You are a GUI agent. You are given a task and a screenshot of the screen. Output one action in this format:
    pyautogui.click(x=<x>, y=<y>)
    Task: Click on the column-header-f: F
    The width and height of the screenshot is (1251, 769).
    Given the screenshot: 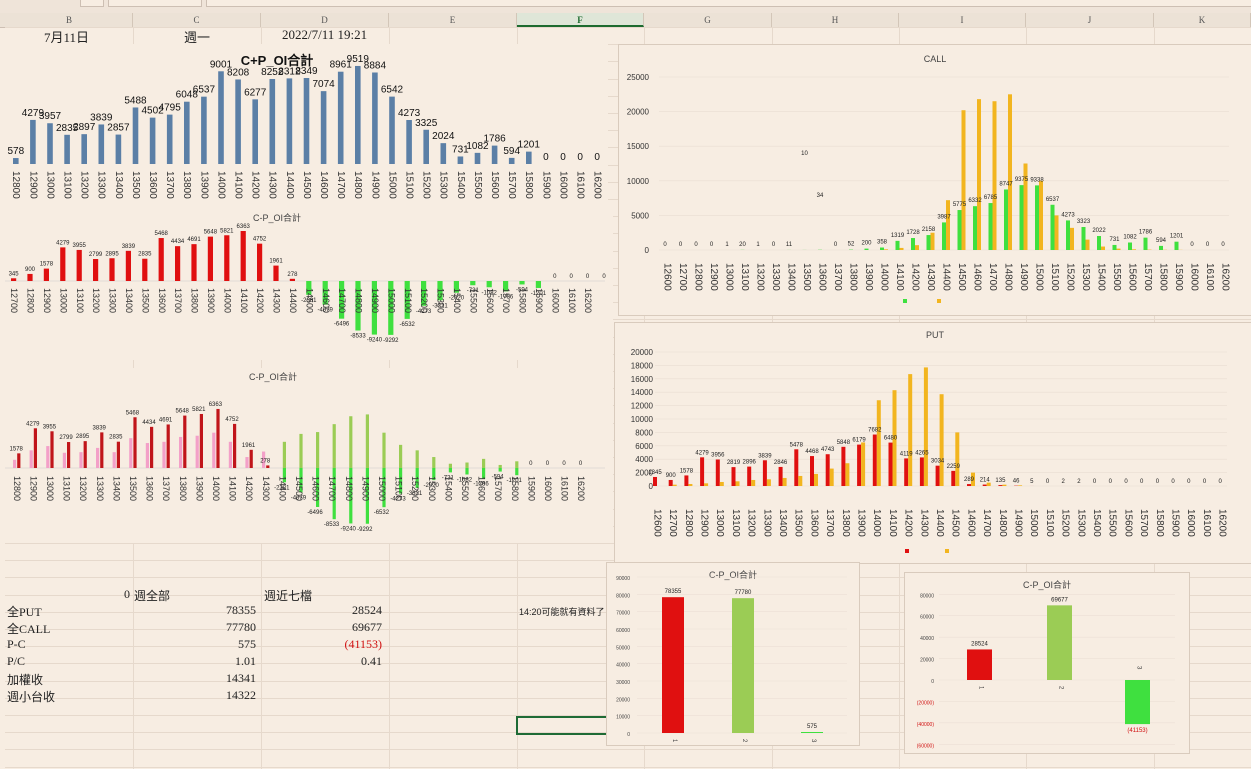 What is the action you would take?
    pyautogui.click(x=580, y=20)
    